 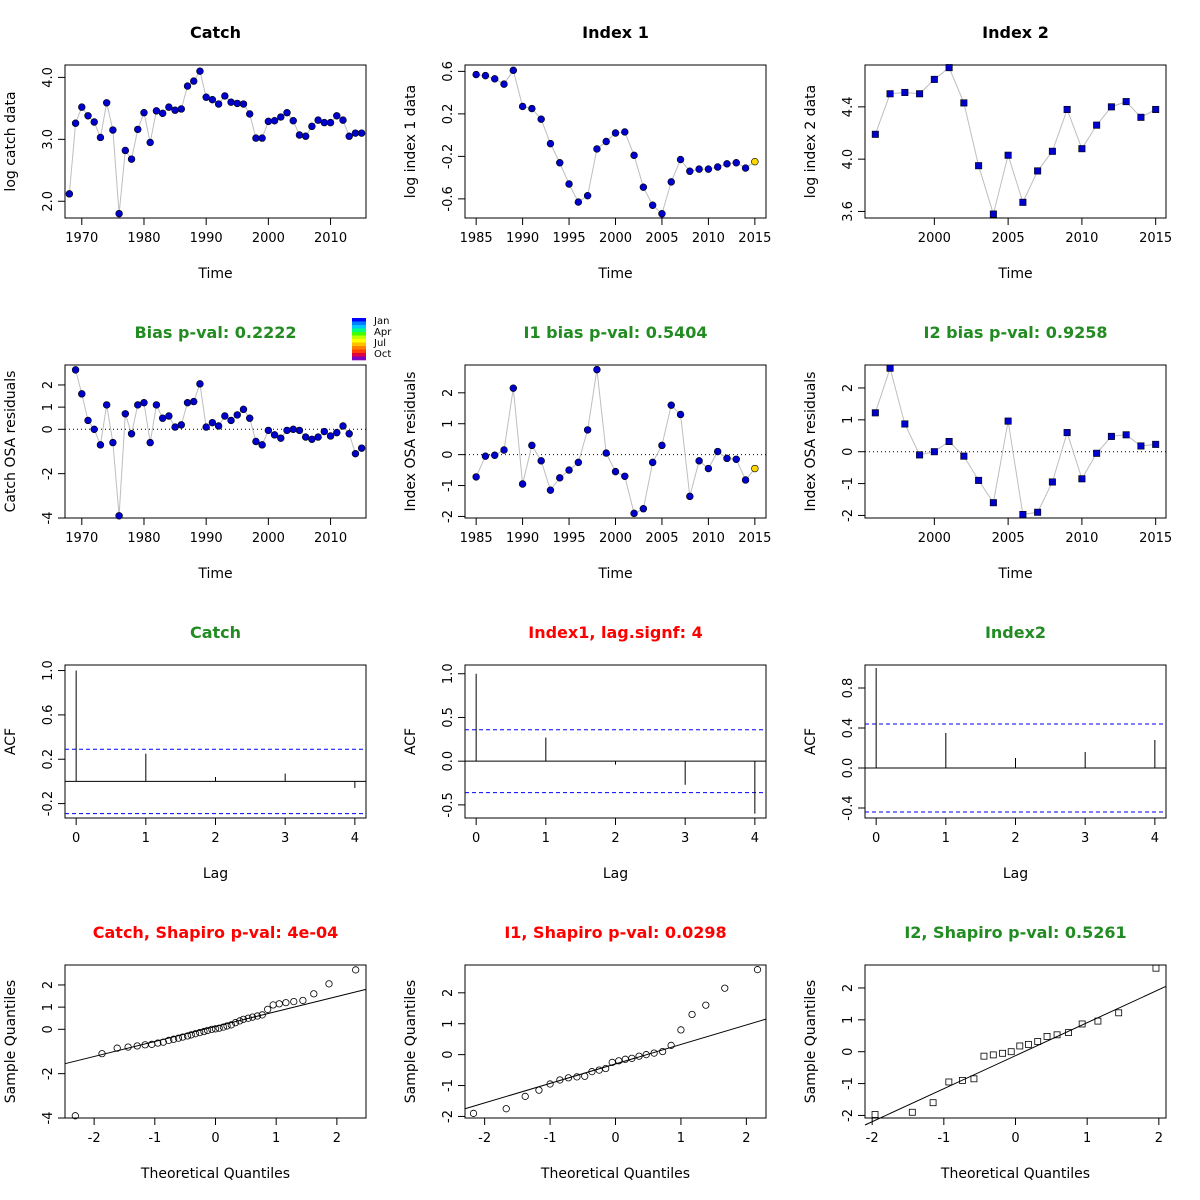 I want to click on predicted-point, so click(x=755, y=468).